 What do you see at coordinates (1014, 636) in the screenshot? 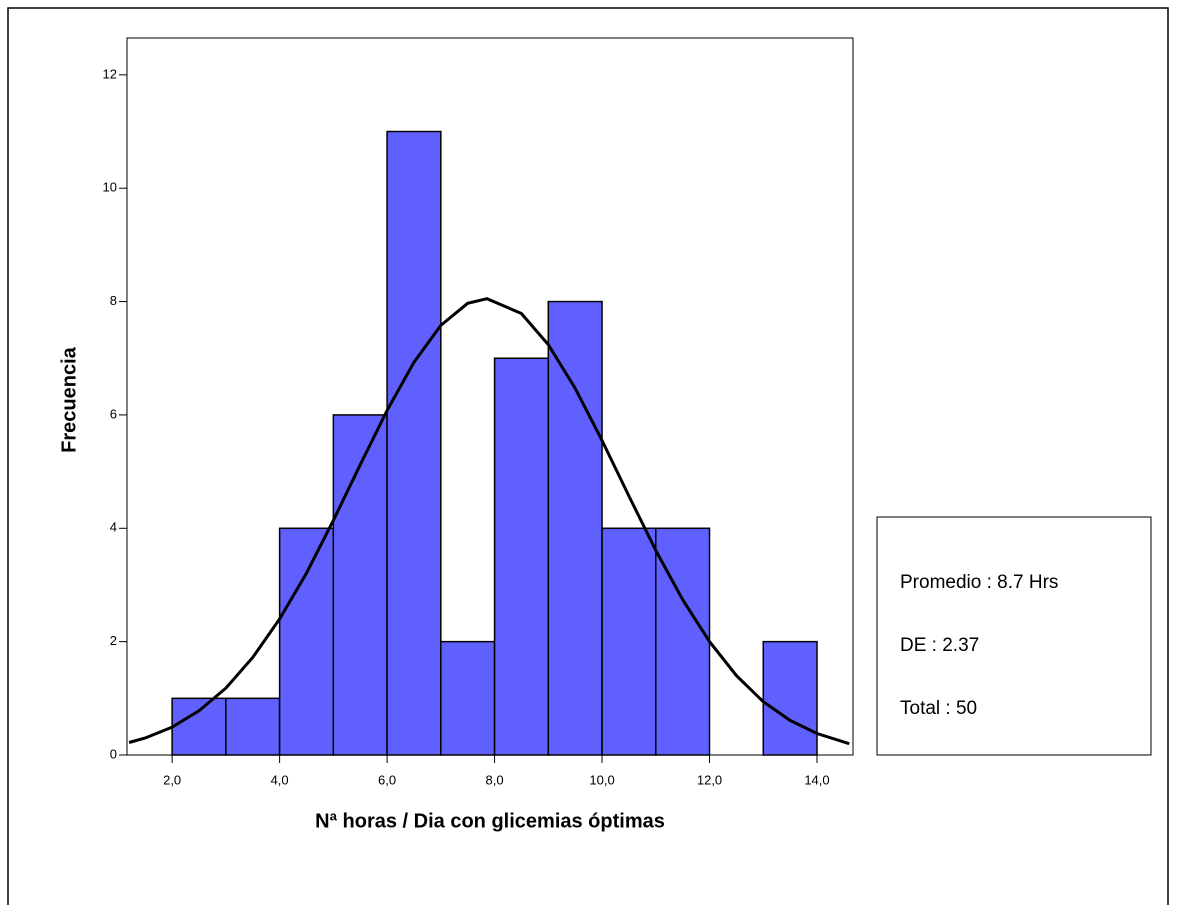
I see `stats-box` at bounding box center [1014, 636].